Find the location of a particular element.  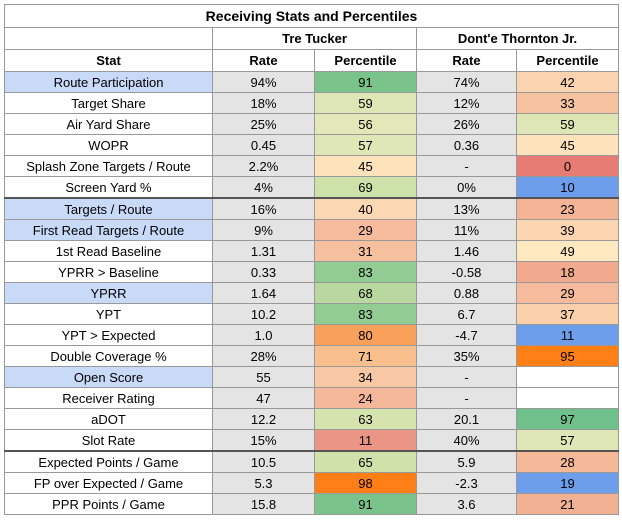

percentile: 21 is located at coordinates (567, 504).